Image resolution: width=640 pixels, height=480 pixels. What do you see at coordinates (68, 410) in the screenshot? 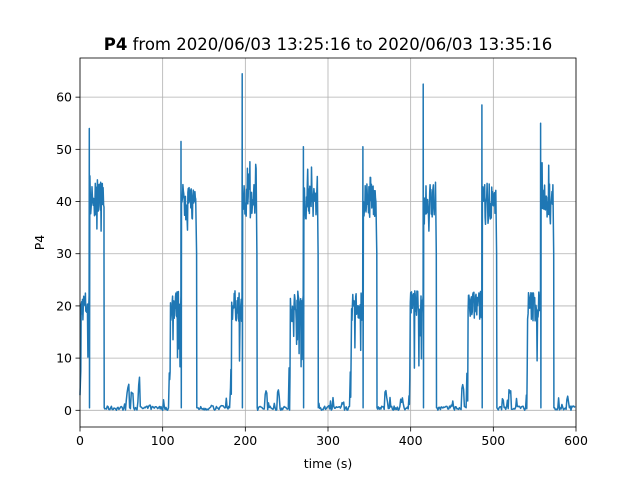
I see `y-tick-label: 0` at bounding box center [68, 410].